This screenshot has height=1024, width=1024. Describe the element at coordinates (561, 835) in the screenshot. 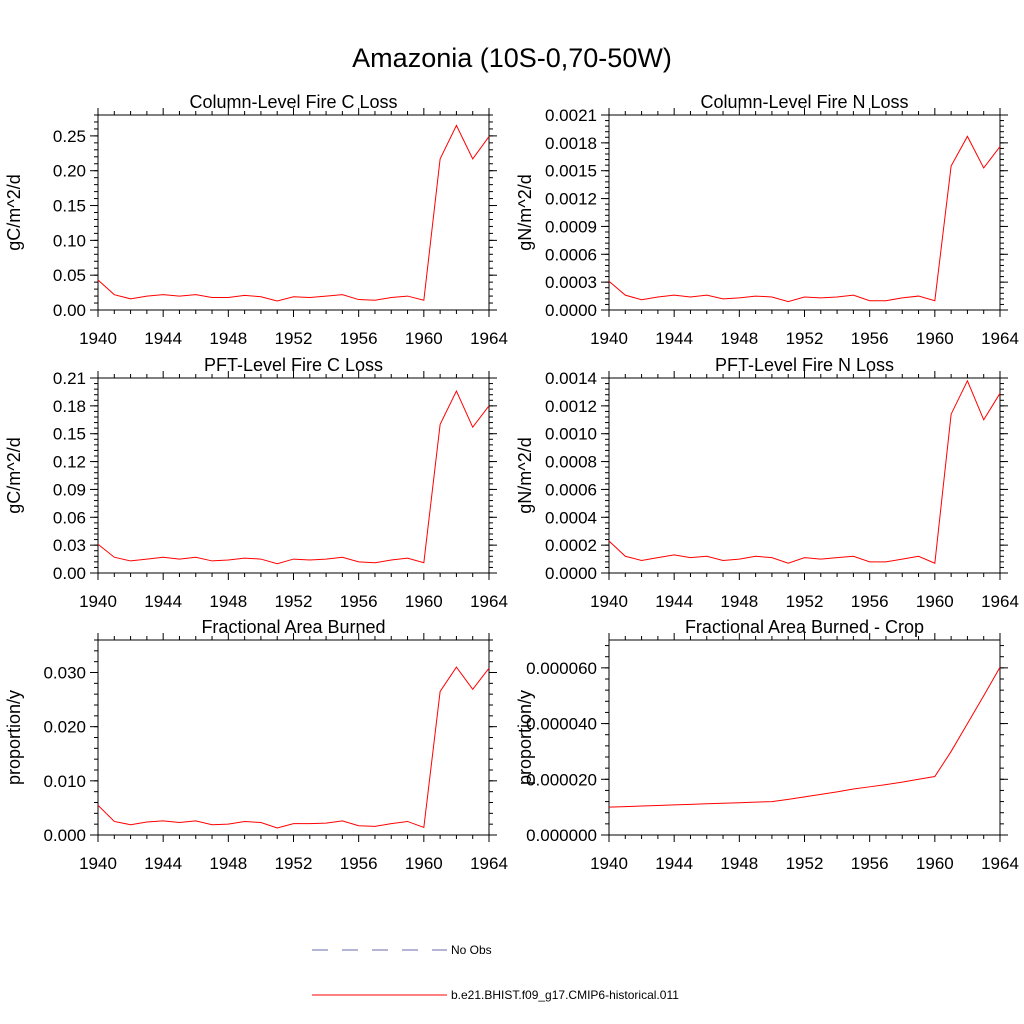

I see `y-tick-label: 0.000000` at that location.